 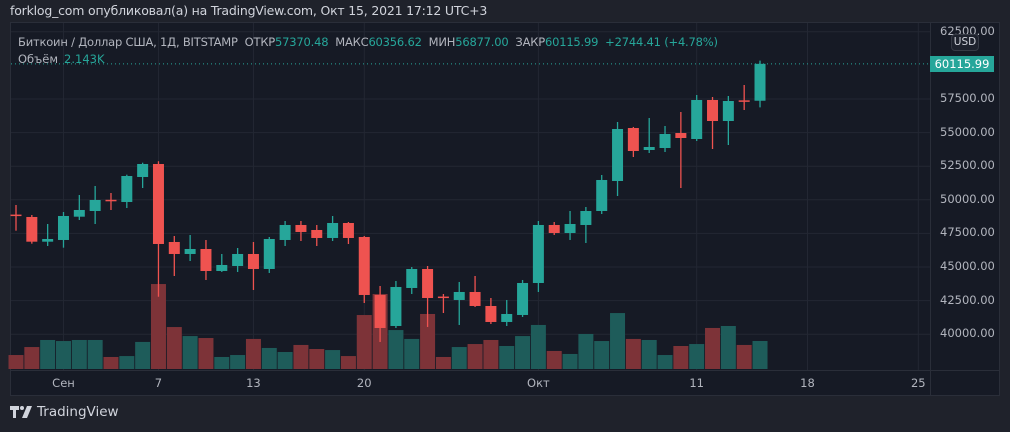 What do you see at coordinates (538, 383) in the screenshot?
I see `time-axis-label: Окт` at bounding box center [538, 383].